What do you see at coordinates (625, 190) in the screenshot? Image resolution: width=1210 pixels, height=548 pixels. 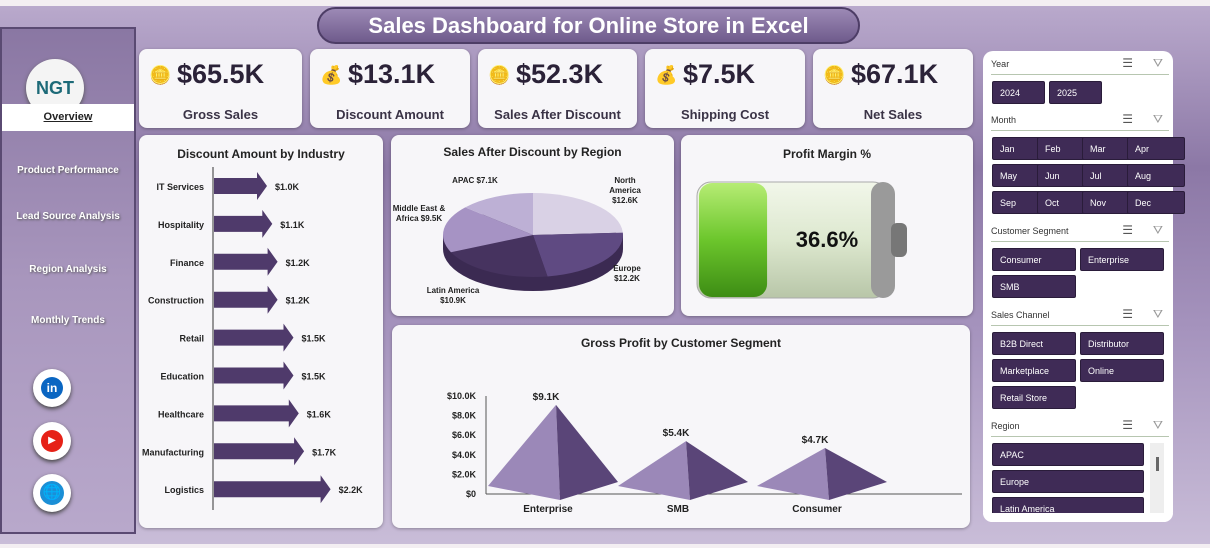 I see `data-label: North America $12.6K` at bounding box center [625, 190].